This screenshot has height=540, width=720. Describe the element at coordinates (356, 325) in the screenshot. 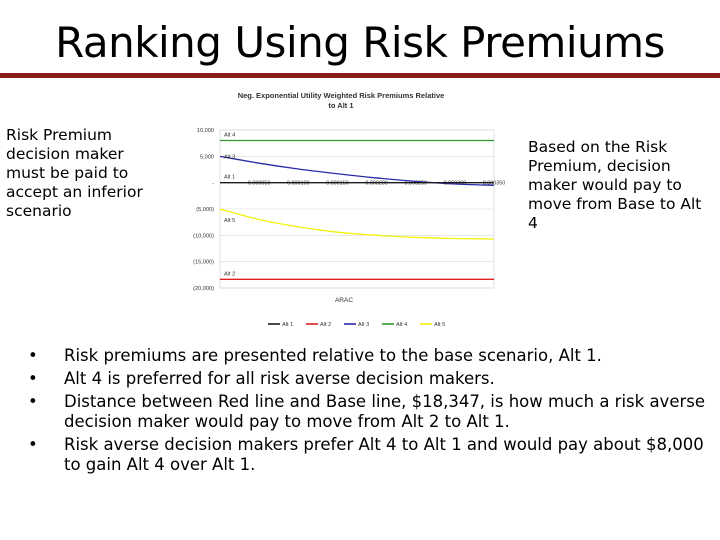

I see `chart-legend: Alt 1 Alt 2 Alt 3 Alt 4 Alt 5` at that location.